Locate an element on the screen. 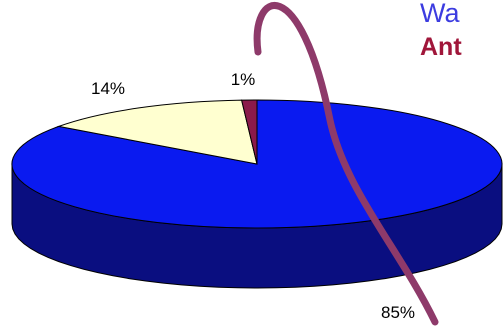 The image size is (503, 327). pie-label-85pct: 85% is located at coordinates (398, 312).